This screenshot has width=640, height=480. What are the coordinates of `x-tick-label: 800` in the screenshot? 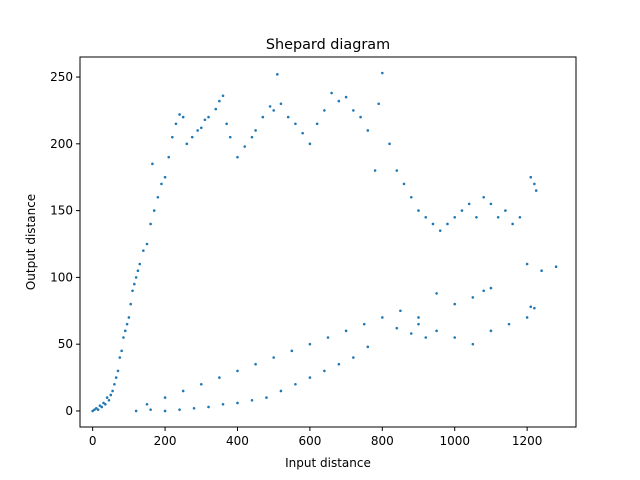 It's located at (382, 441).